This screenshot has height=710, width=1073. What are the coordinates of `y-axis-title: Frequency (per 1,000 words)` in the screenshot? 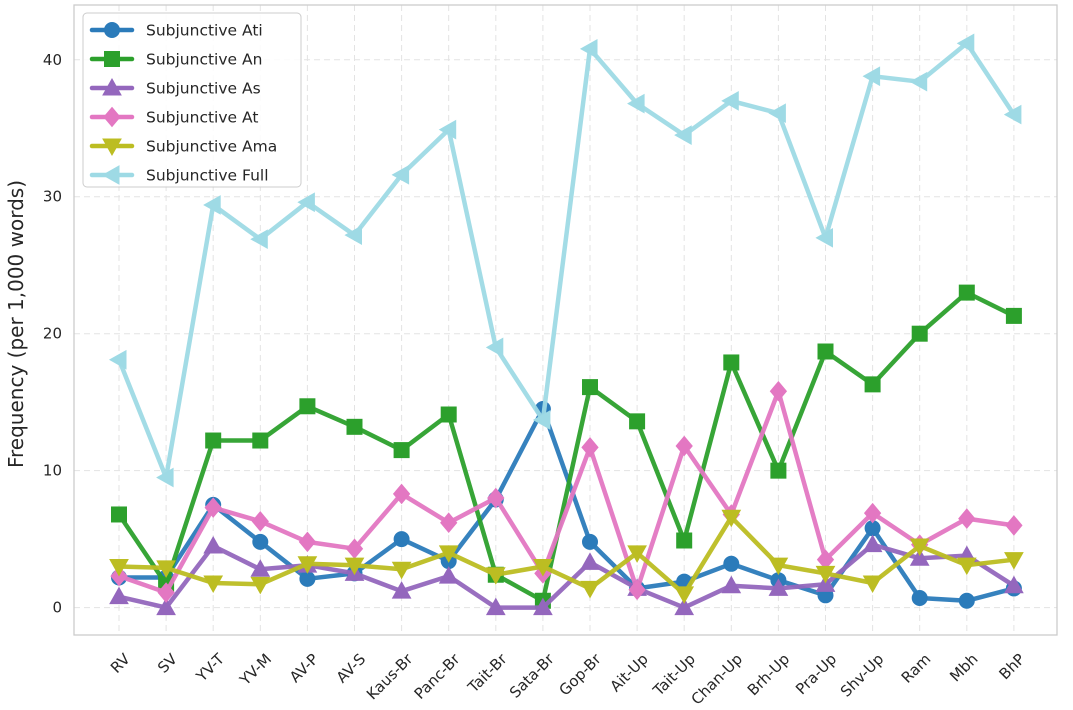 It's located at (16, 324).